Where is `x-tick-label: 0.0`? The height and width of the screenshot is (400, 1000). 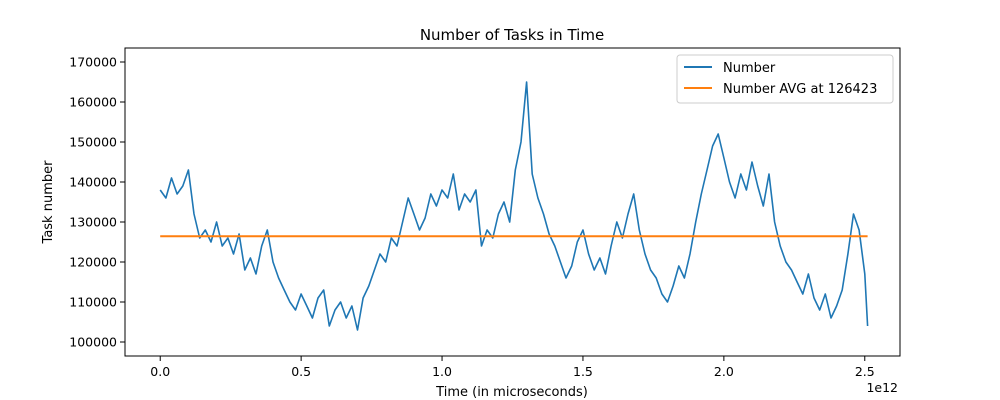
x-tick-label: 0.0 is located at coordinates (160, 371).